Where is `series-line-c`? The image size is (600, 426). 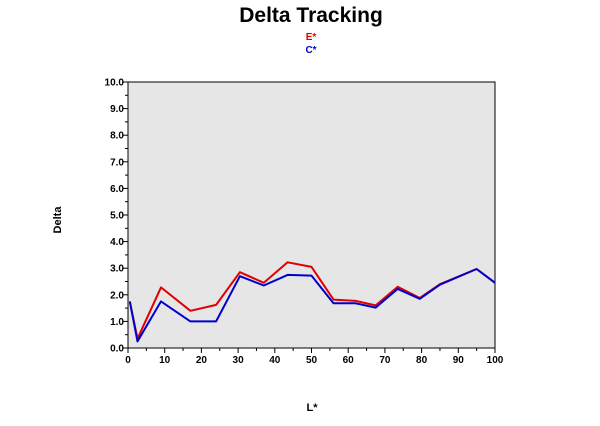 series-line-c is located at coordinates (312, 305).